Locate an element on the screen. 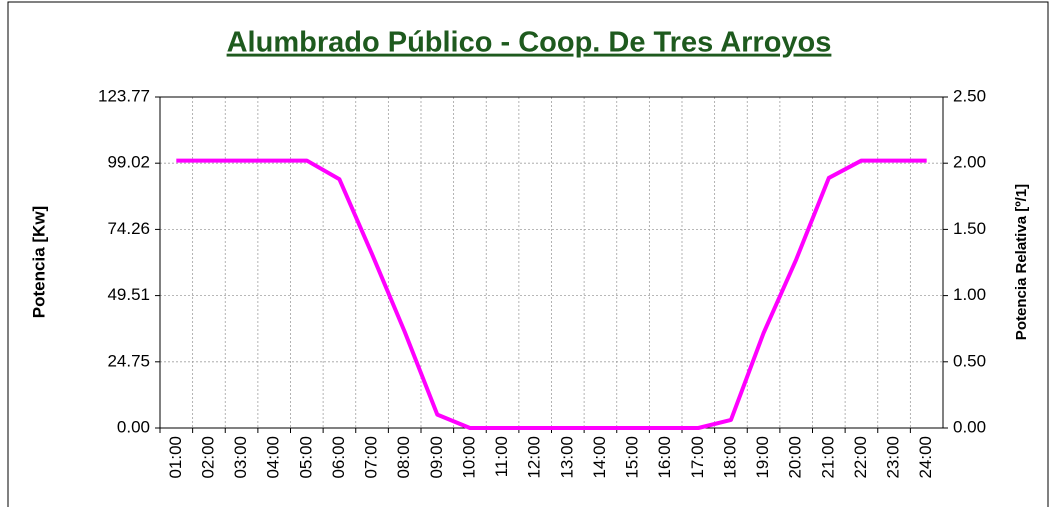 The image size is (1057, 512). x-tick-label: 18:00 is located at coordinates (729, 457).